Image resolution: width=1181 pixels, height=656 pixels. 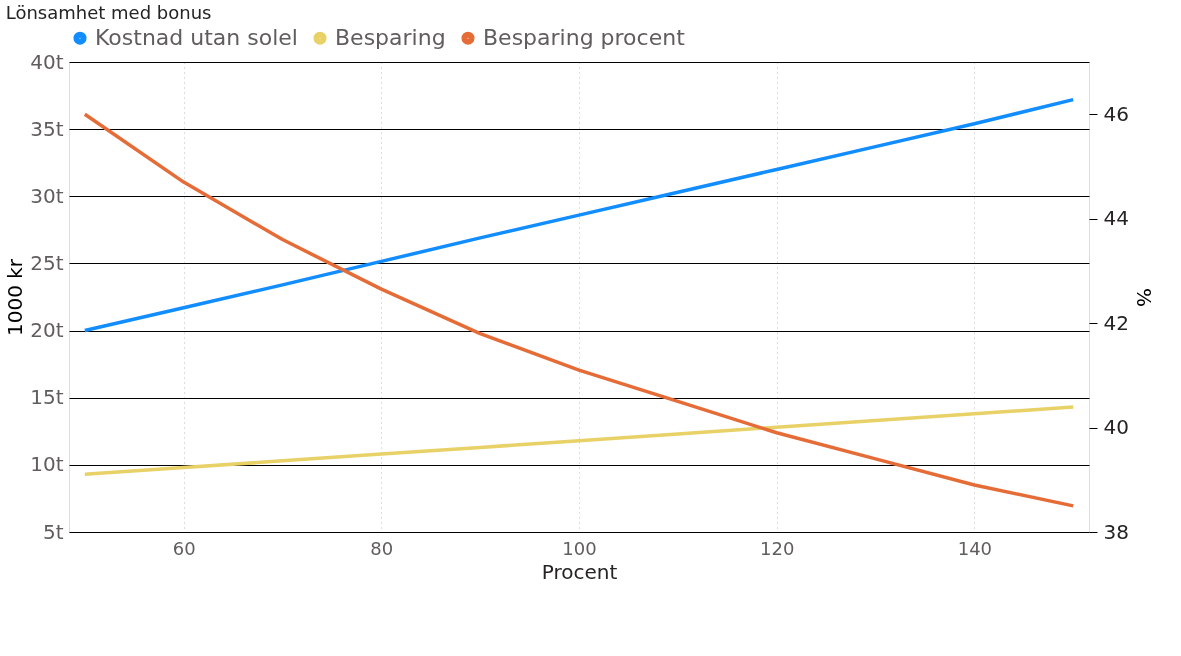 I want to click on y2-tick-label: 42, so click(x=1116, y=322).